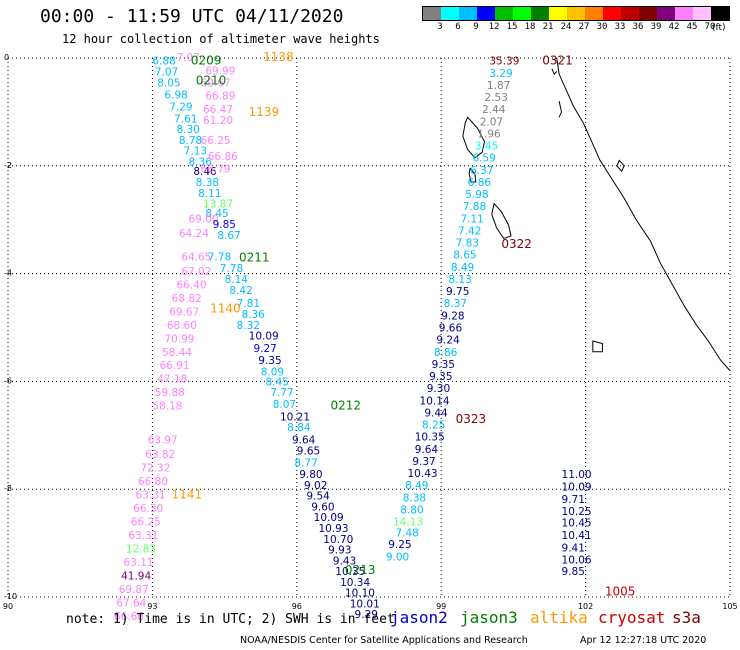 The image size is (740, 650). Describe the element at coordinates (196, 272) in the screenshot. I see `wave-height-label: 67.02` at that location.